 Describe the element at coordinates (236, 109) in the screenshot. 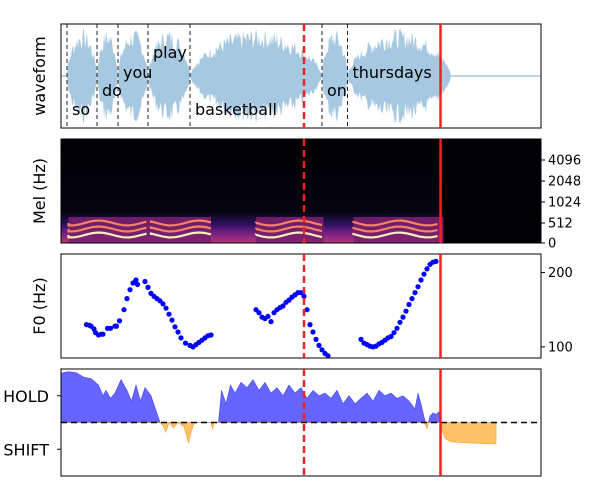

I see `word-label-basketball: basketball` at that location.